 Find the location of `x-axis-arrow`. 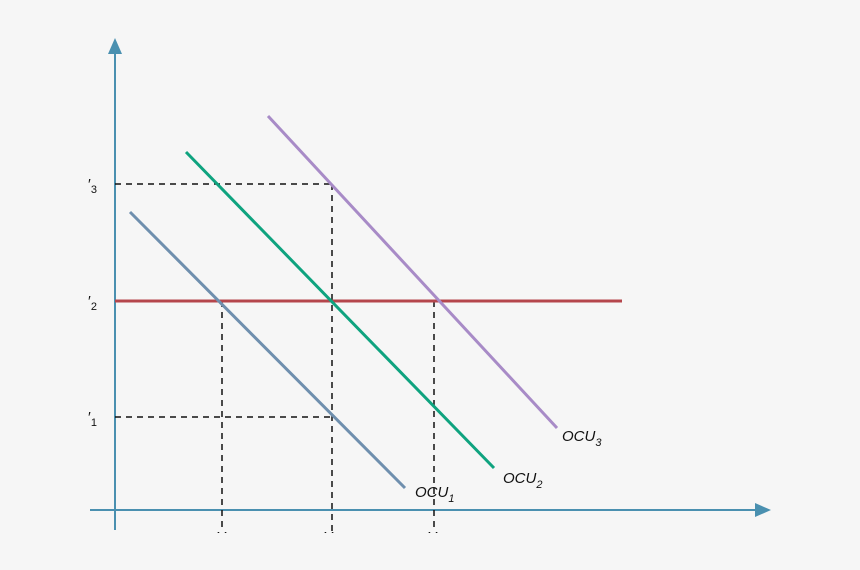

x-axis-arrow is located at coordinates (763, 510).